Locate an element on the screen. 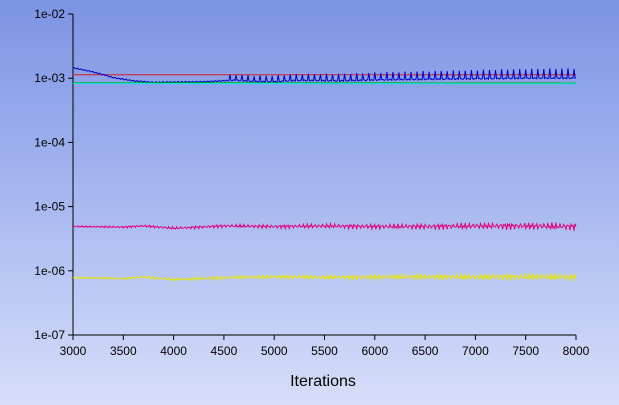 The width and height of the screenshot is (619, 405). x-tick-label: 8000 is located at coordinates (576, 351).